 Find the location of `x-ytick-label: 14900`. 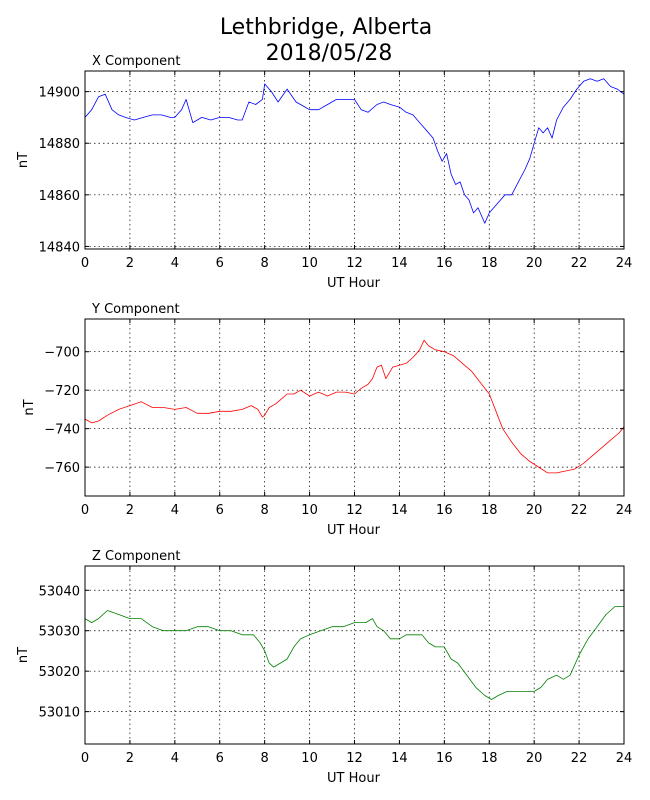

x-ytick-label: 14900 is located at coordinates (59, 93).